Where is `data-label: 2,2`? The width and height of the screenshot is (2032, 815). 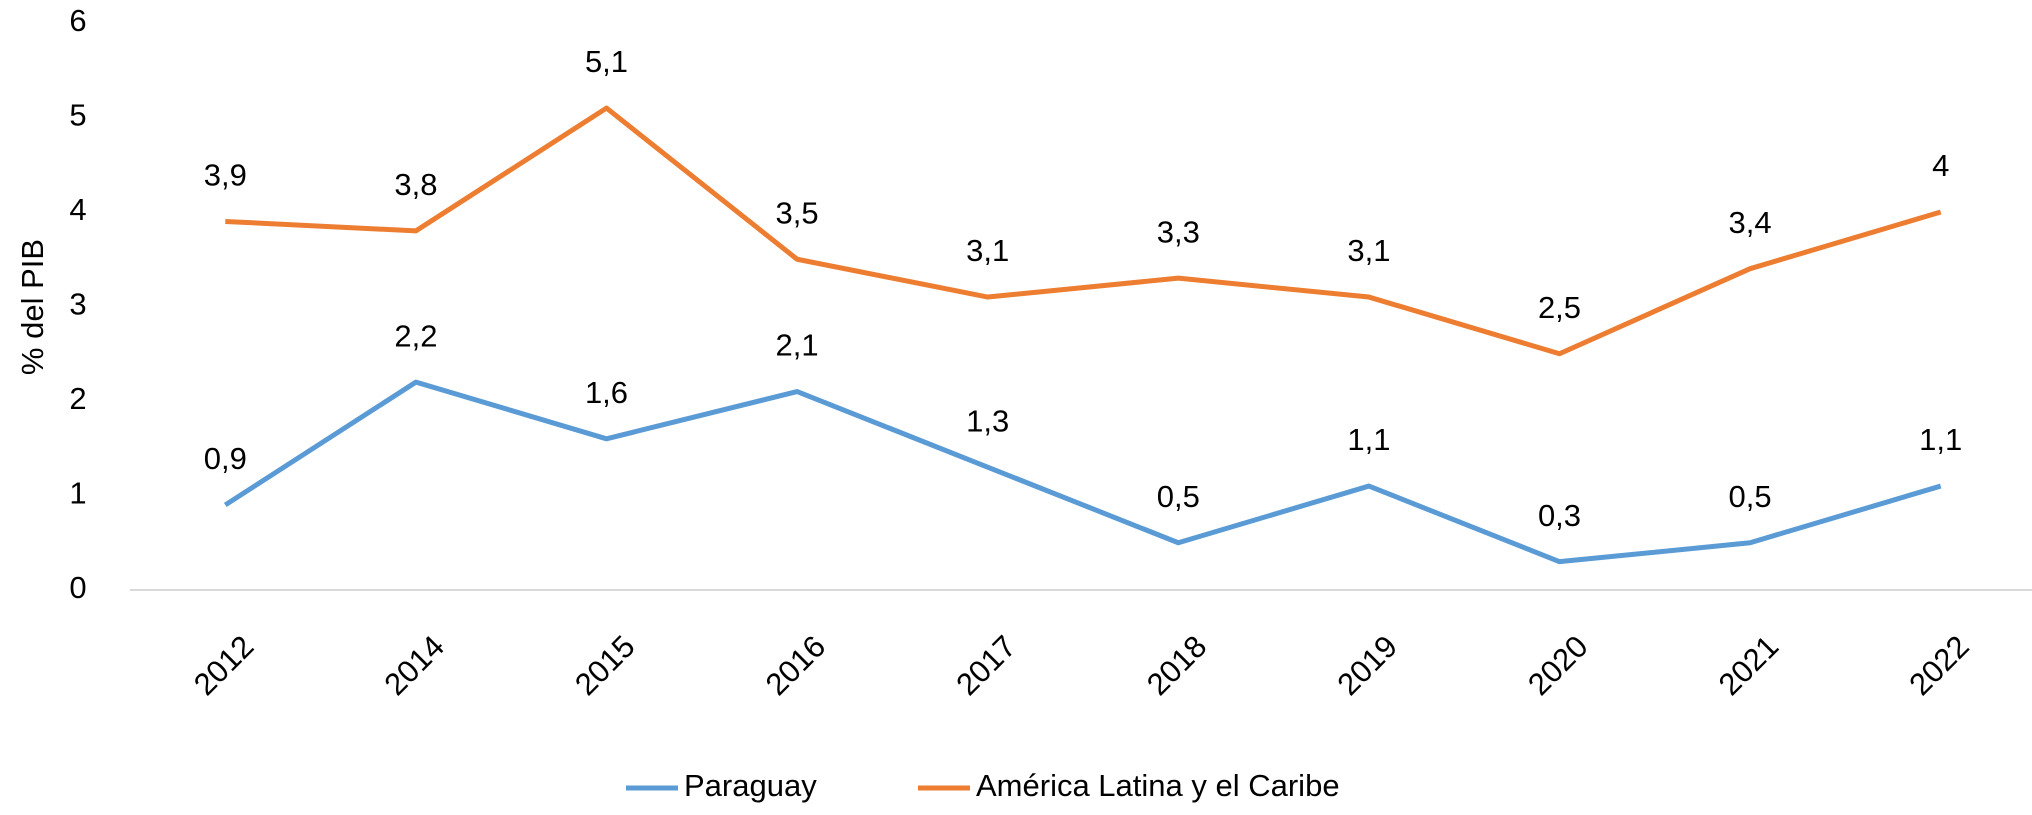 data-label: 2,2 is located at coordinates (415, 335).